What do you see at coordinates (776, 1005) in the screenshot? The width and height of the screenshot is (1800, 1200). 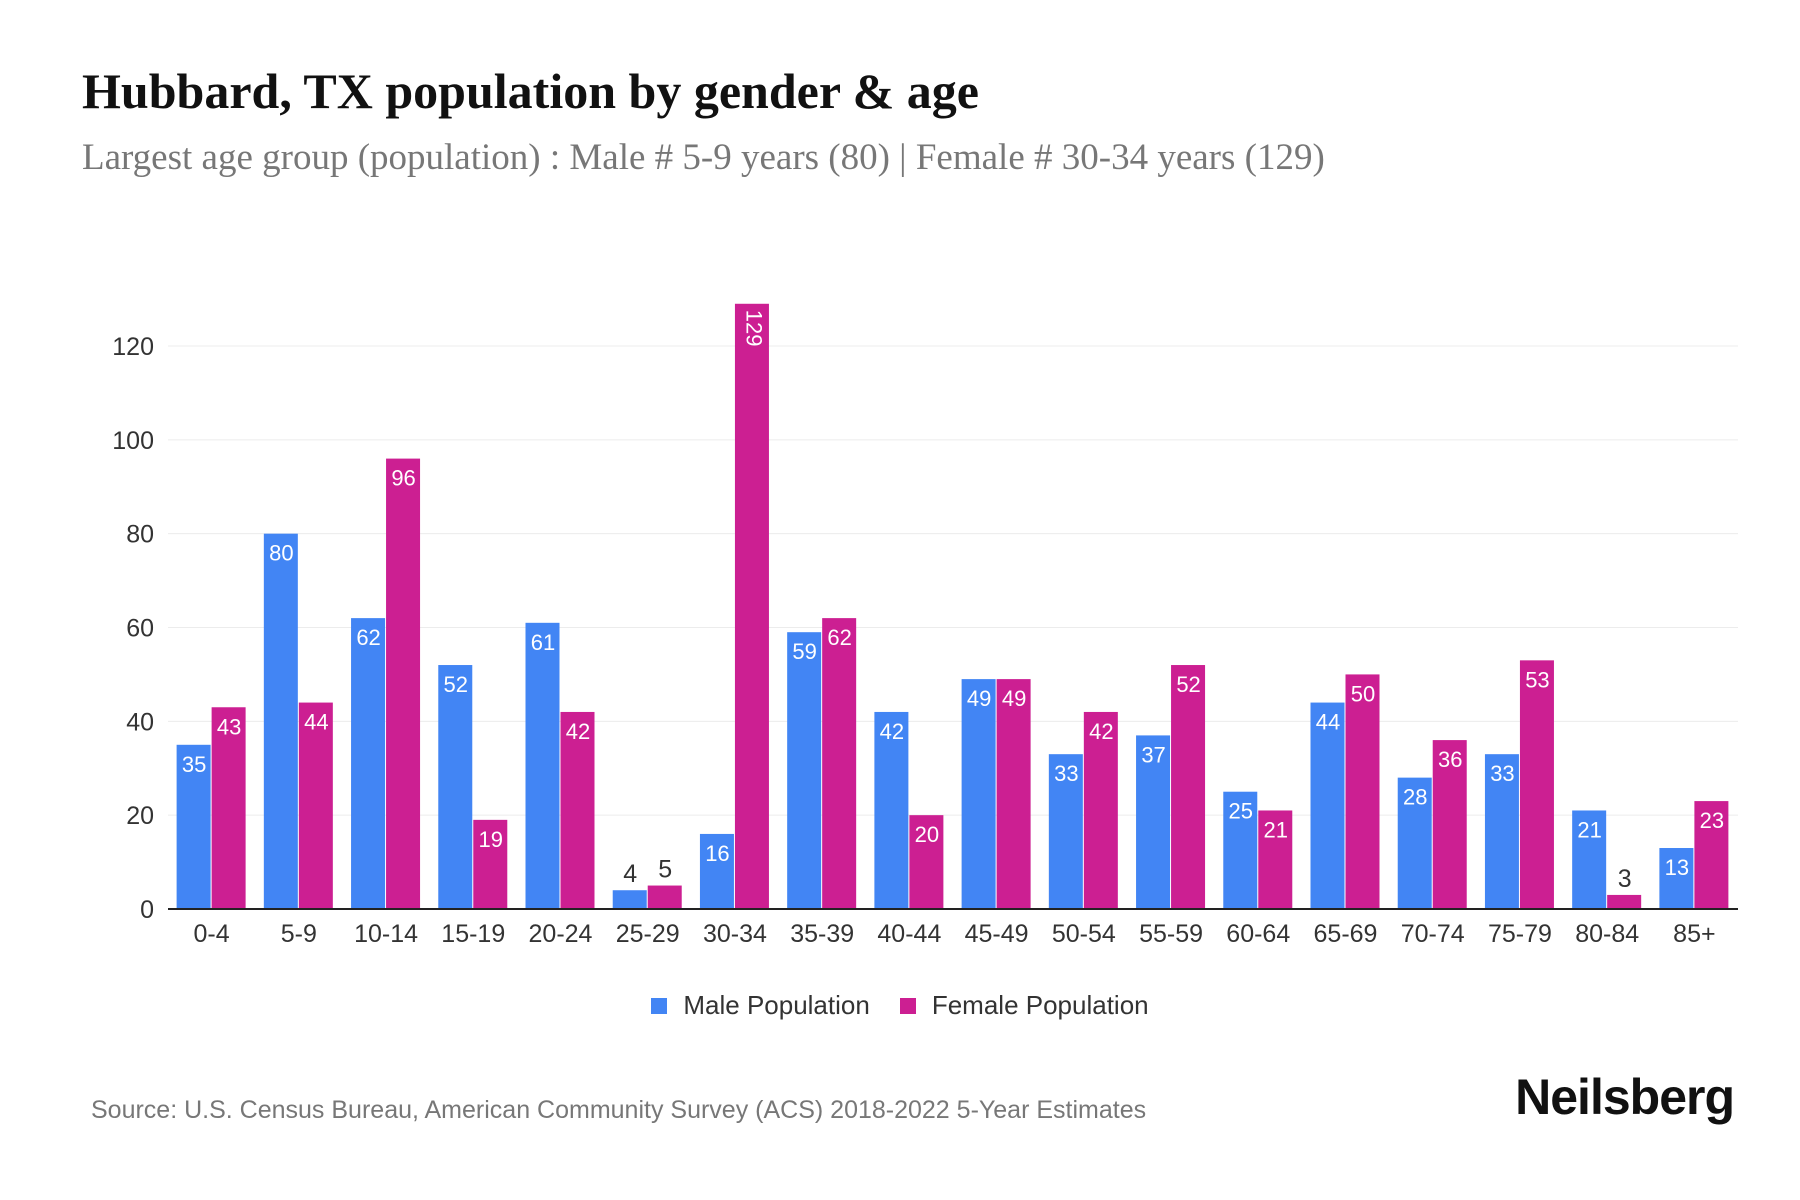 I see `legend-label-male: Male Population` at bounding box center [776, 1005].